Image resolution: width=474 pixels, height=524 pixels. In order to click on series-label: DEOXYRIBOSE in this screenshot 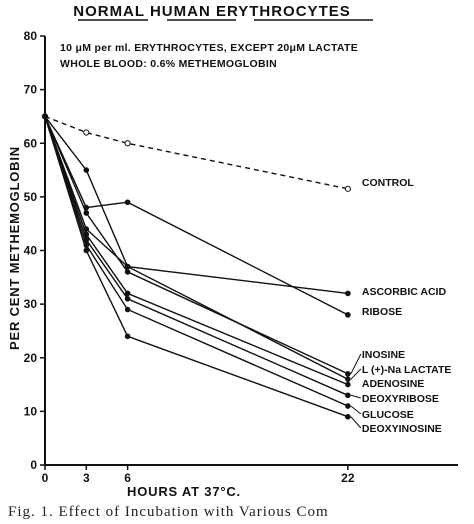, I will do `click(400, 399)`.